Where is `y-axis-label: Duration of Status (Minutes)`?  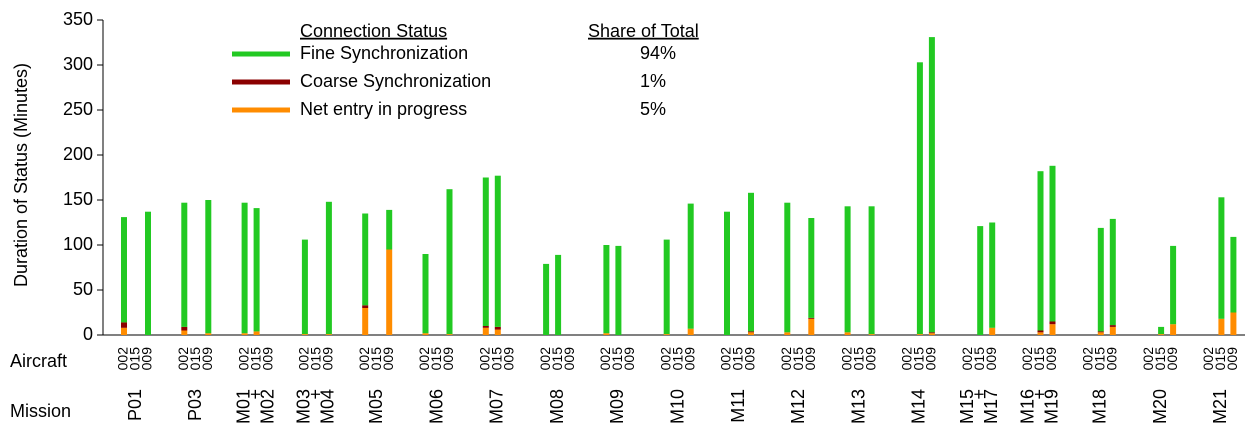
y-axis-label: Duration of Status (Minutes) is located at coordinates (21, 175).